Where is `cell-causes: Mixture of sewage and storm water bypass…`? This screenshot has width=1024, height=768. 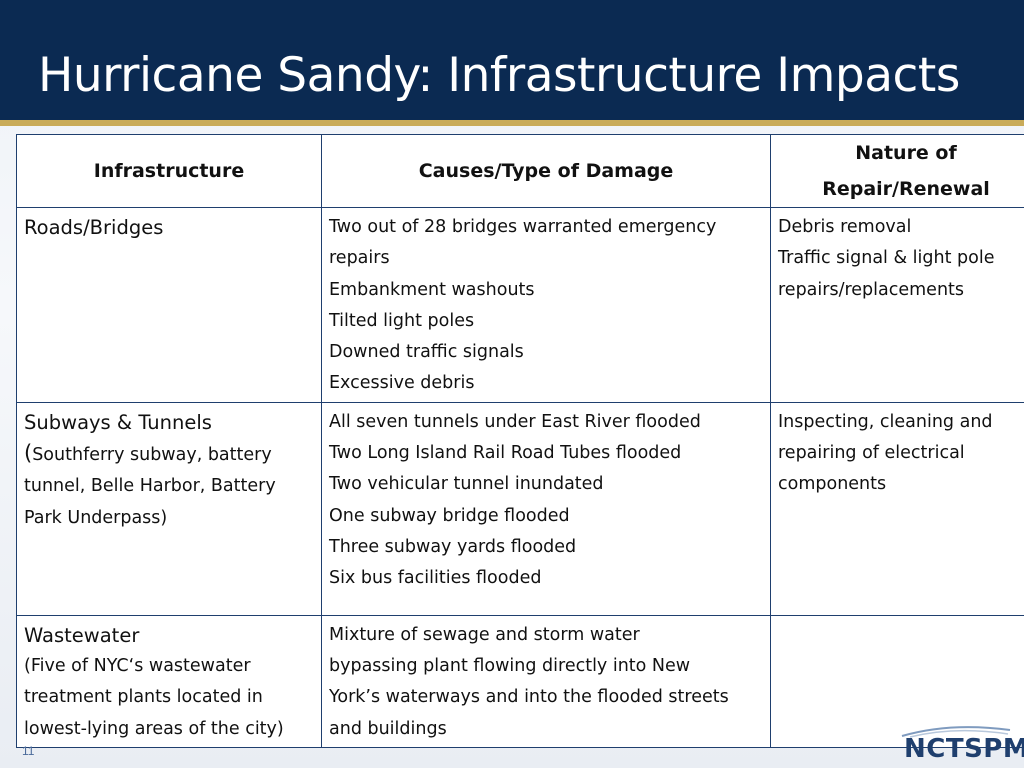 cell-causes: Mixture of sewage and storm water bypass… is located at coordinates (546, 681).